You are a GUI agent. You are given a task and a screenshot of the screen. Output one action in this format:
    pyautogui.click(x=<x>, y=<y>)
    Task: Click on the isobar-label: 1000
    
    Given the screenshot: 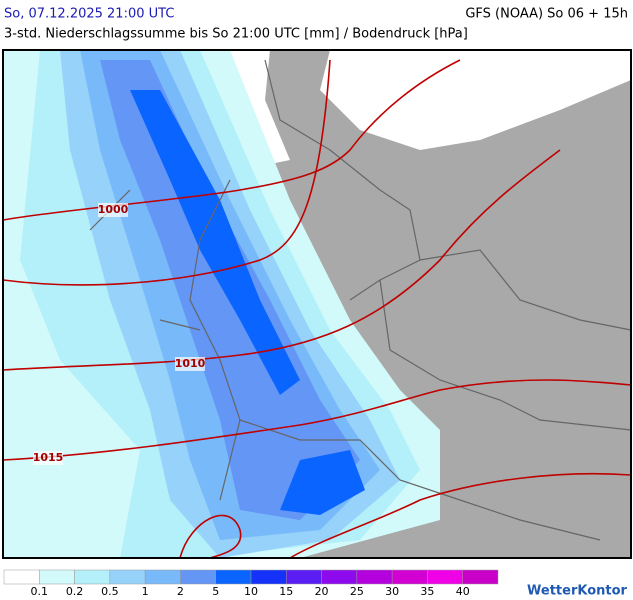 What is the action you would take?
    pyautogui.click(x=113, y=209)
    